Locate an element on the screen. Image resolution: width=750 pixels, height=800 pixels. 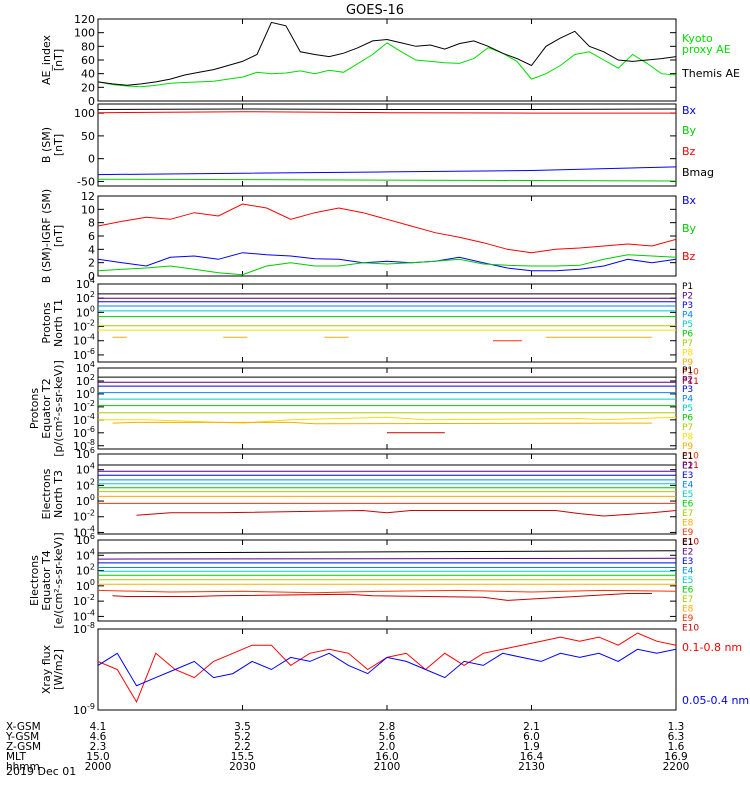
orbit-cell: 1.9 is located at coordinates (531, 747).